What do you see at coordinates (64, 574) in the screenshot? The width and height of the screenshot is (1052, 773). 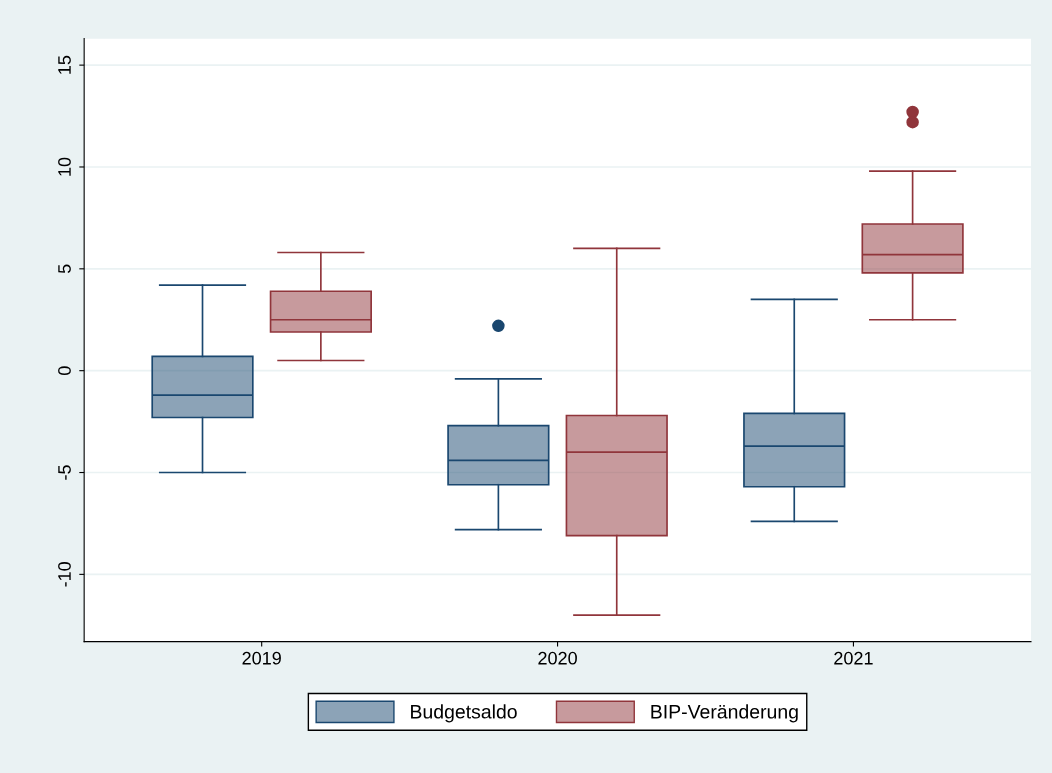 I see `y-tick-label: -10` at bounding box center [64, 574].